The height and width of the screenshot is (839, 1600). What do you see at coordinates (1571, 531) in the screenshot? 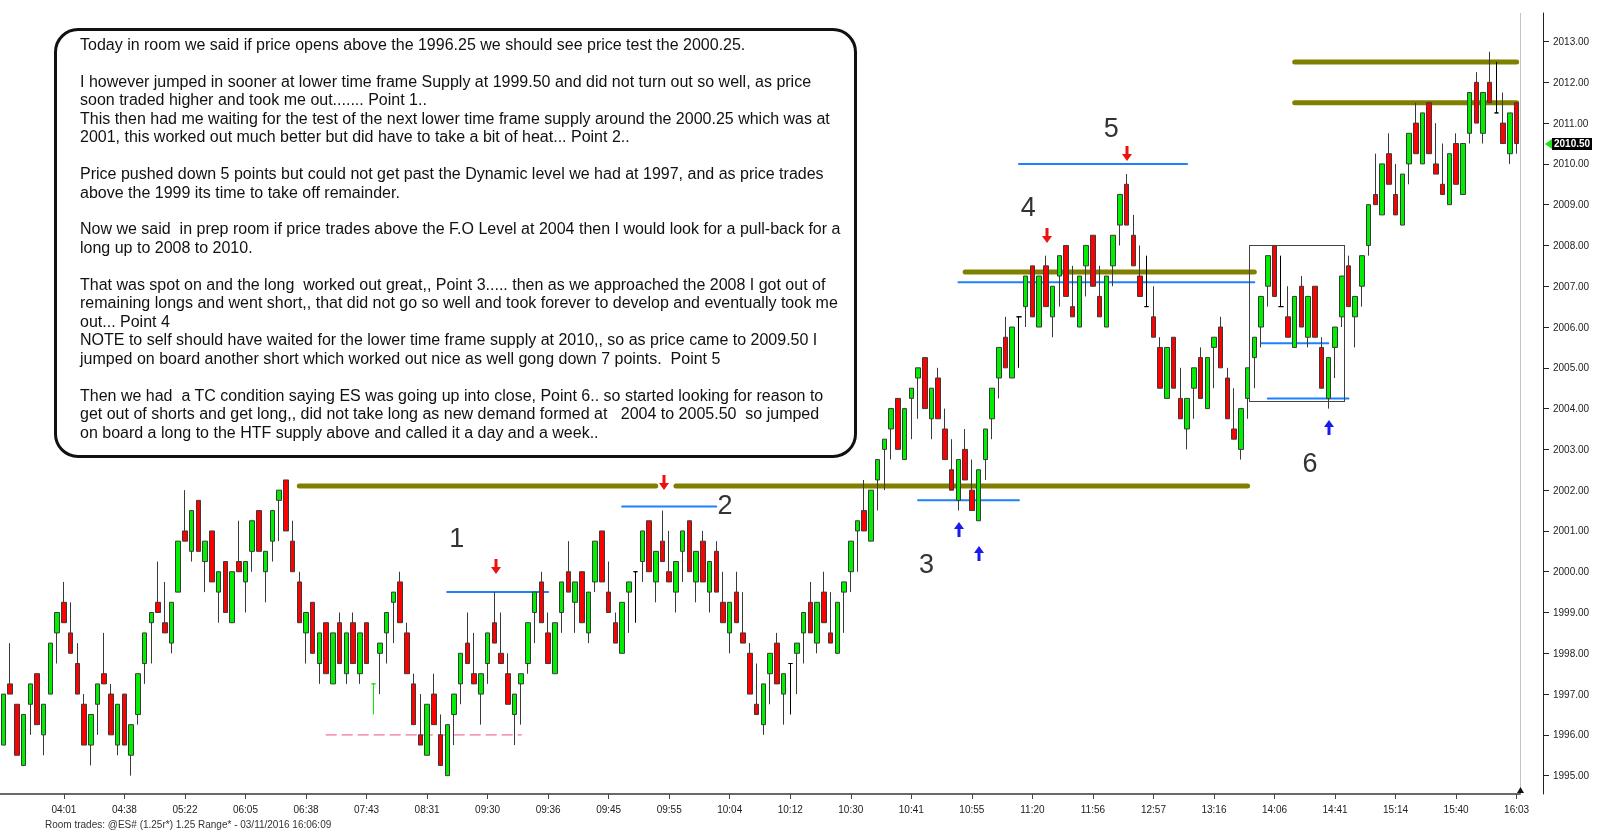
I see `y-tick-label: 2001.00` at bounding box center [1571, 531].